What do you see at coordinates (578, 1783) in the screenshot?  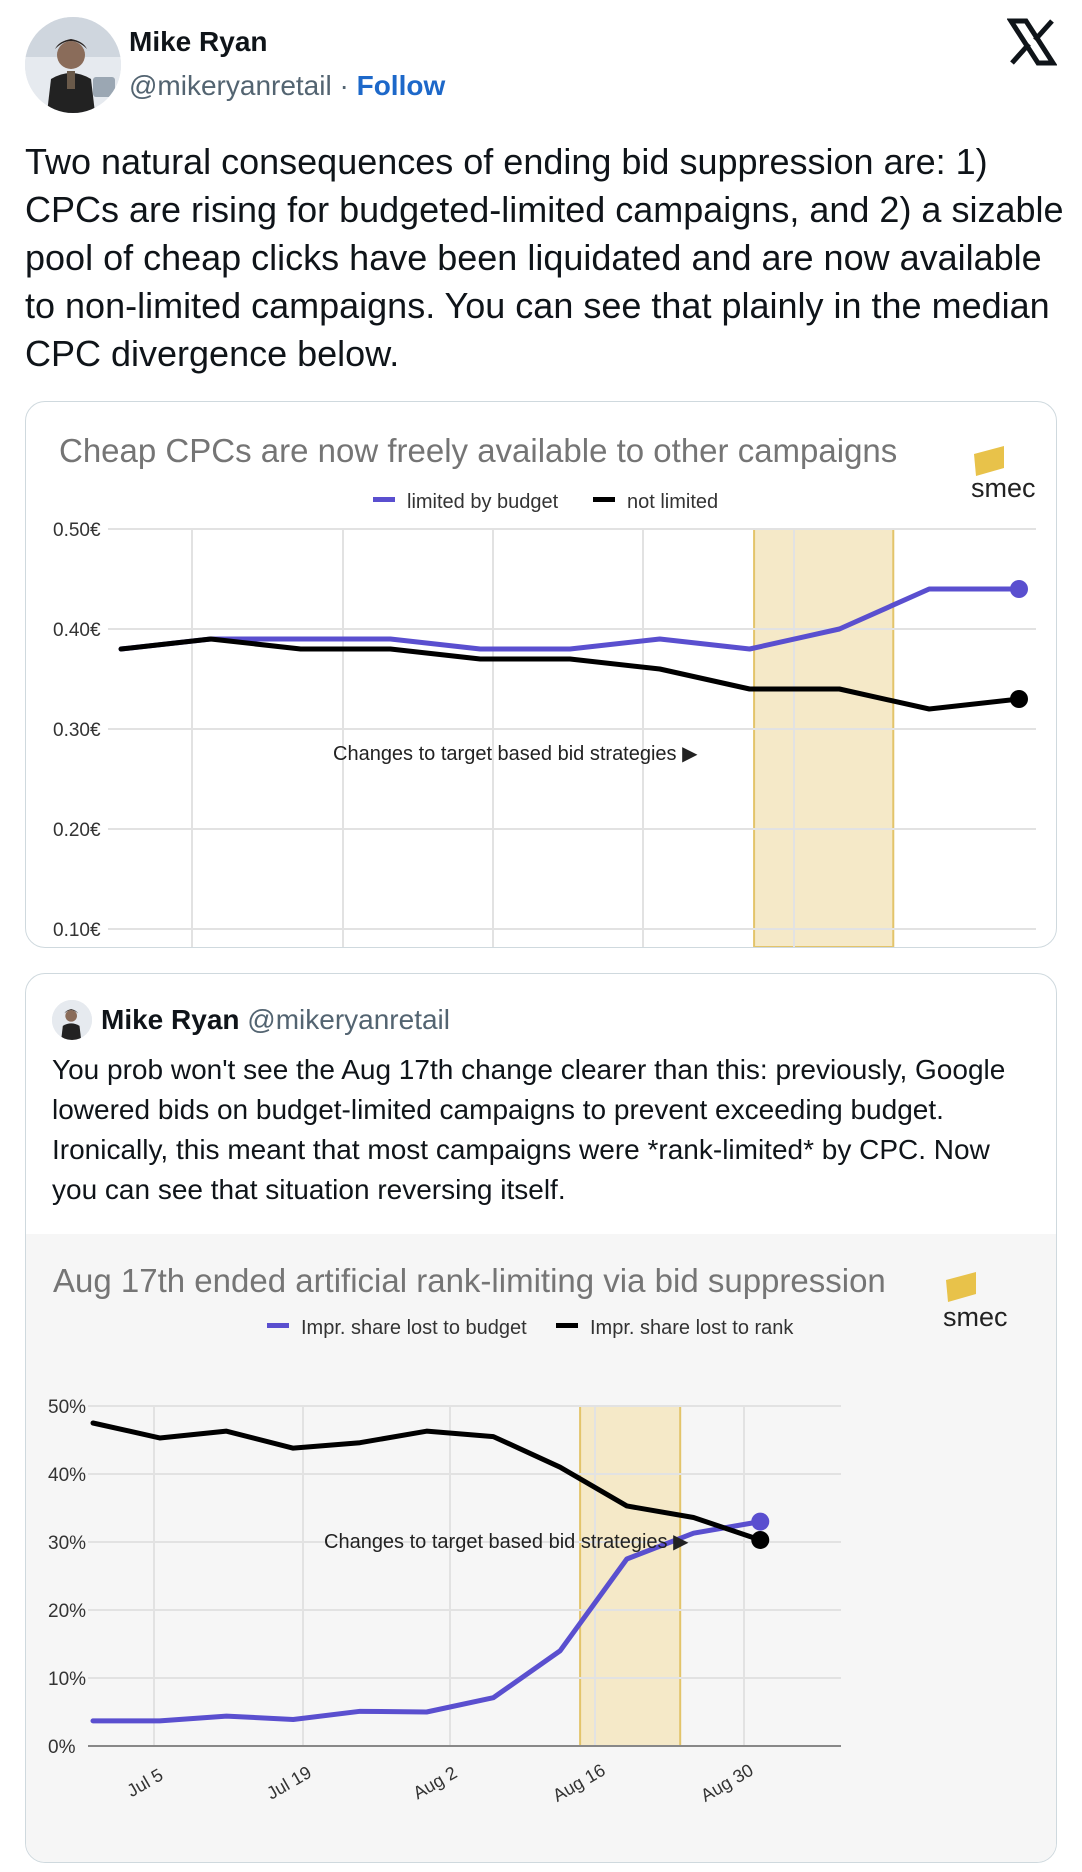 I see `x-tick-label: Aug 16` at bounding box center [578, 1783].